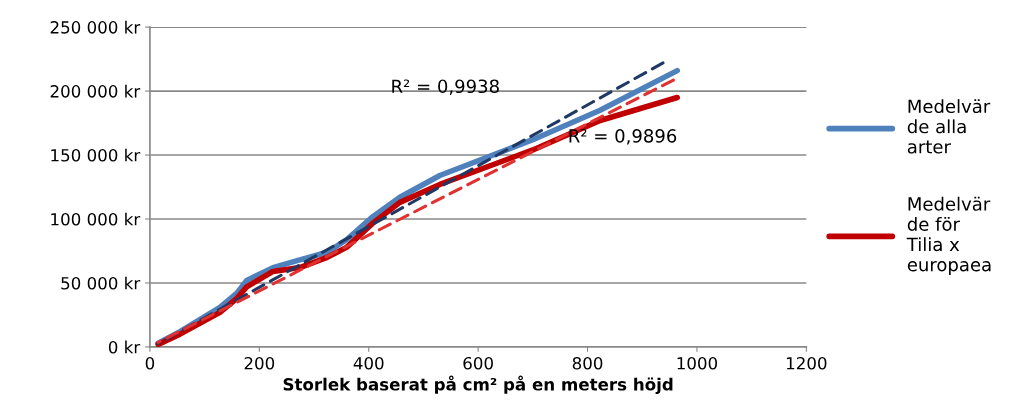 Image resolution: width=1013 pixels, height=417 pixels. I want to click on annotation: R² = 0,9938, so click(445, 87).